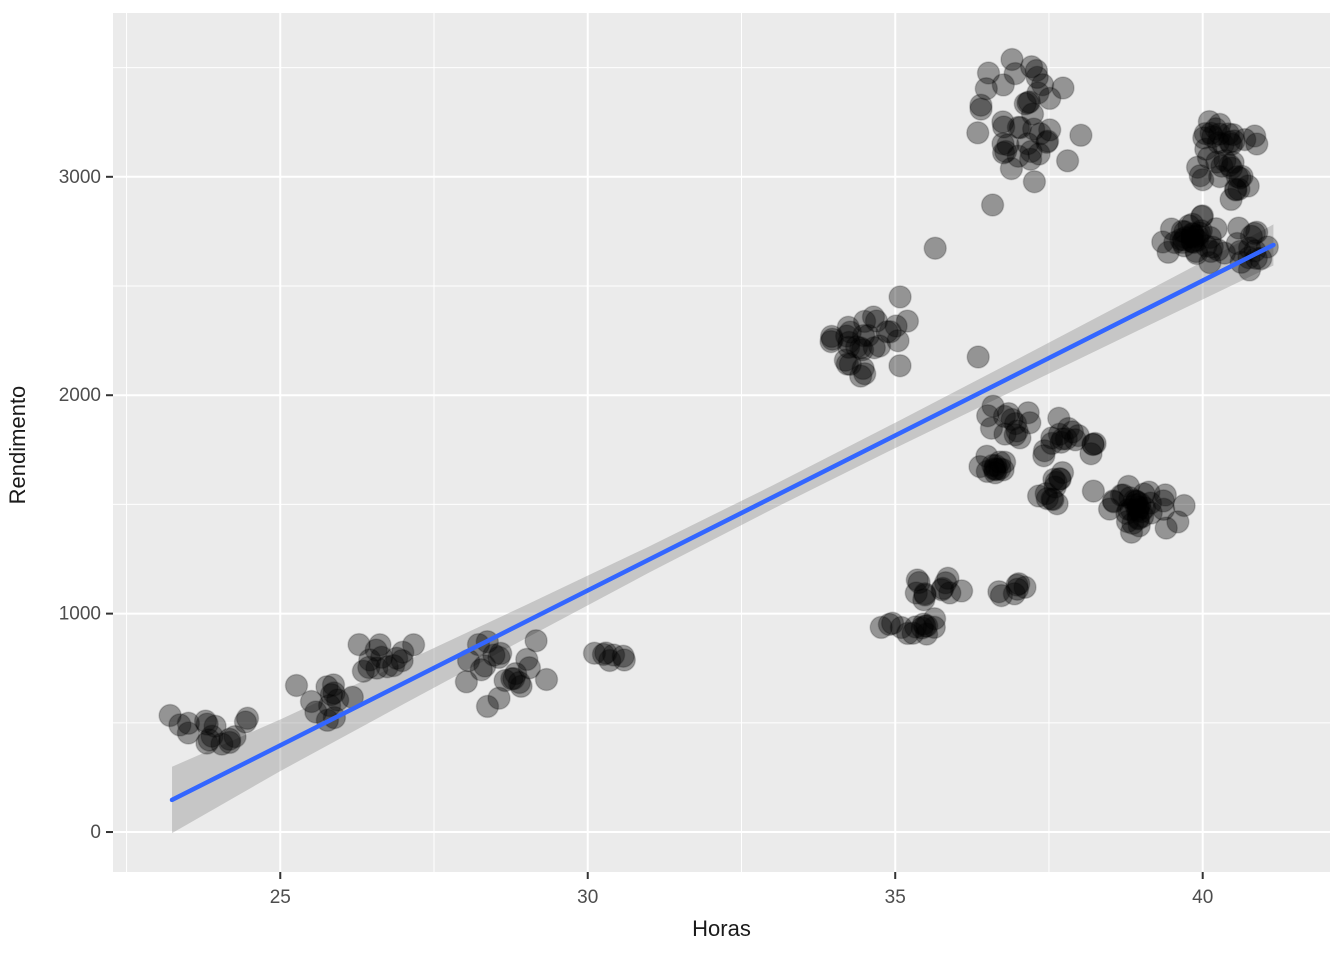 Image resolution: width=1344 pixels, height=960 pixels. Describe the element at coordinates (280, 897) in the screenshot. I see `x-tick-label: 25` at that location.